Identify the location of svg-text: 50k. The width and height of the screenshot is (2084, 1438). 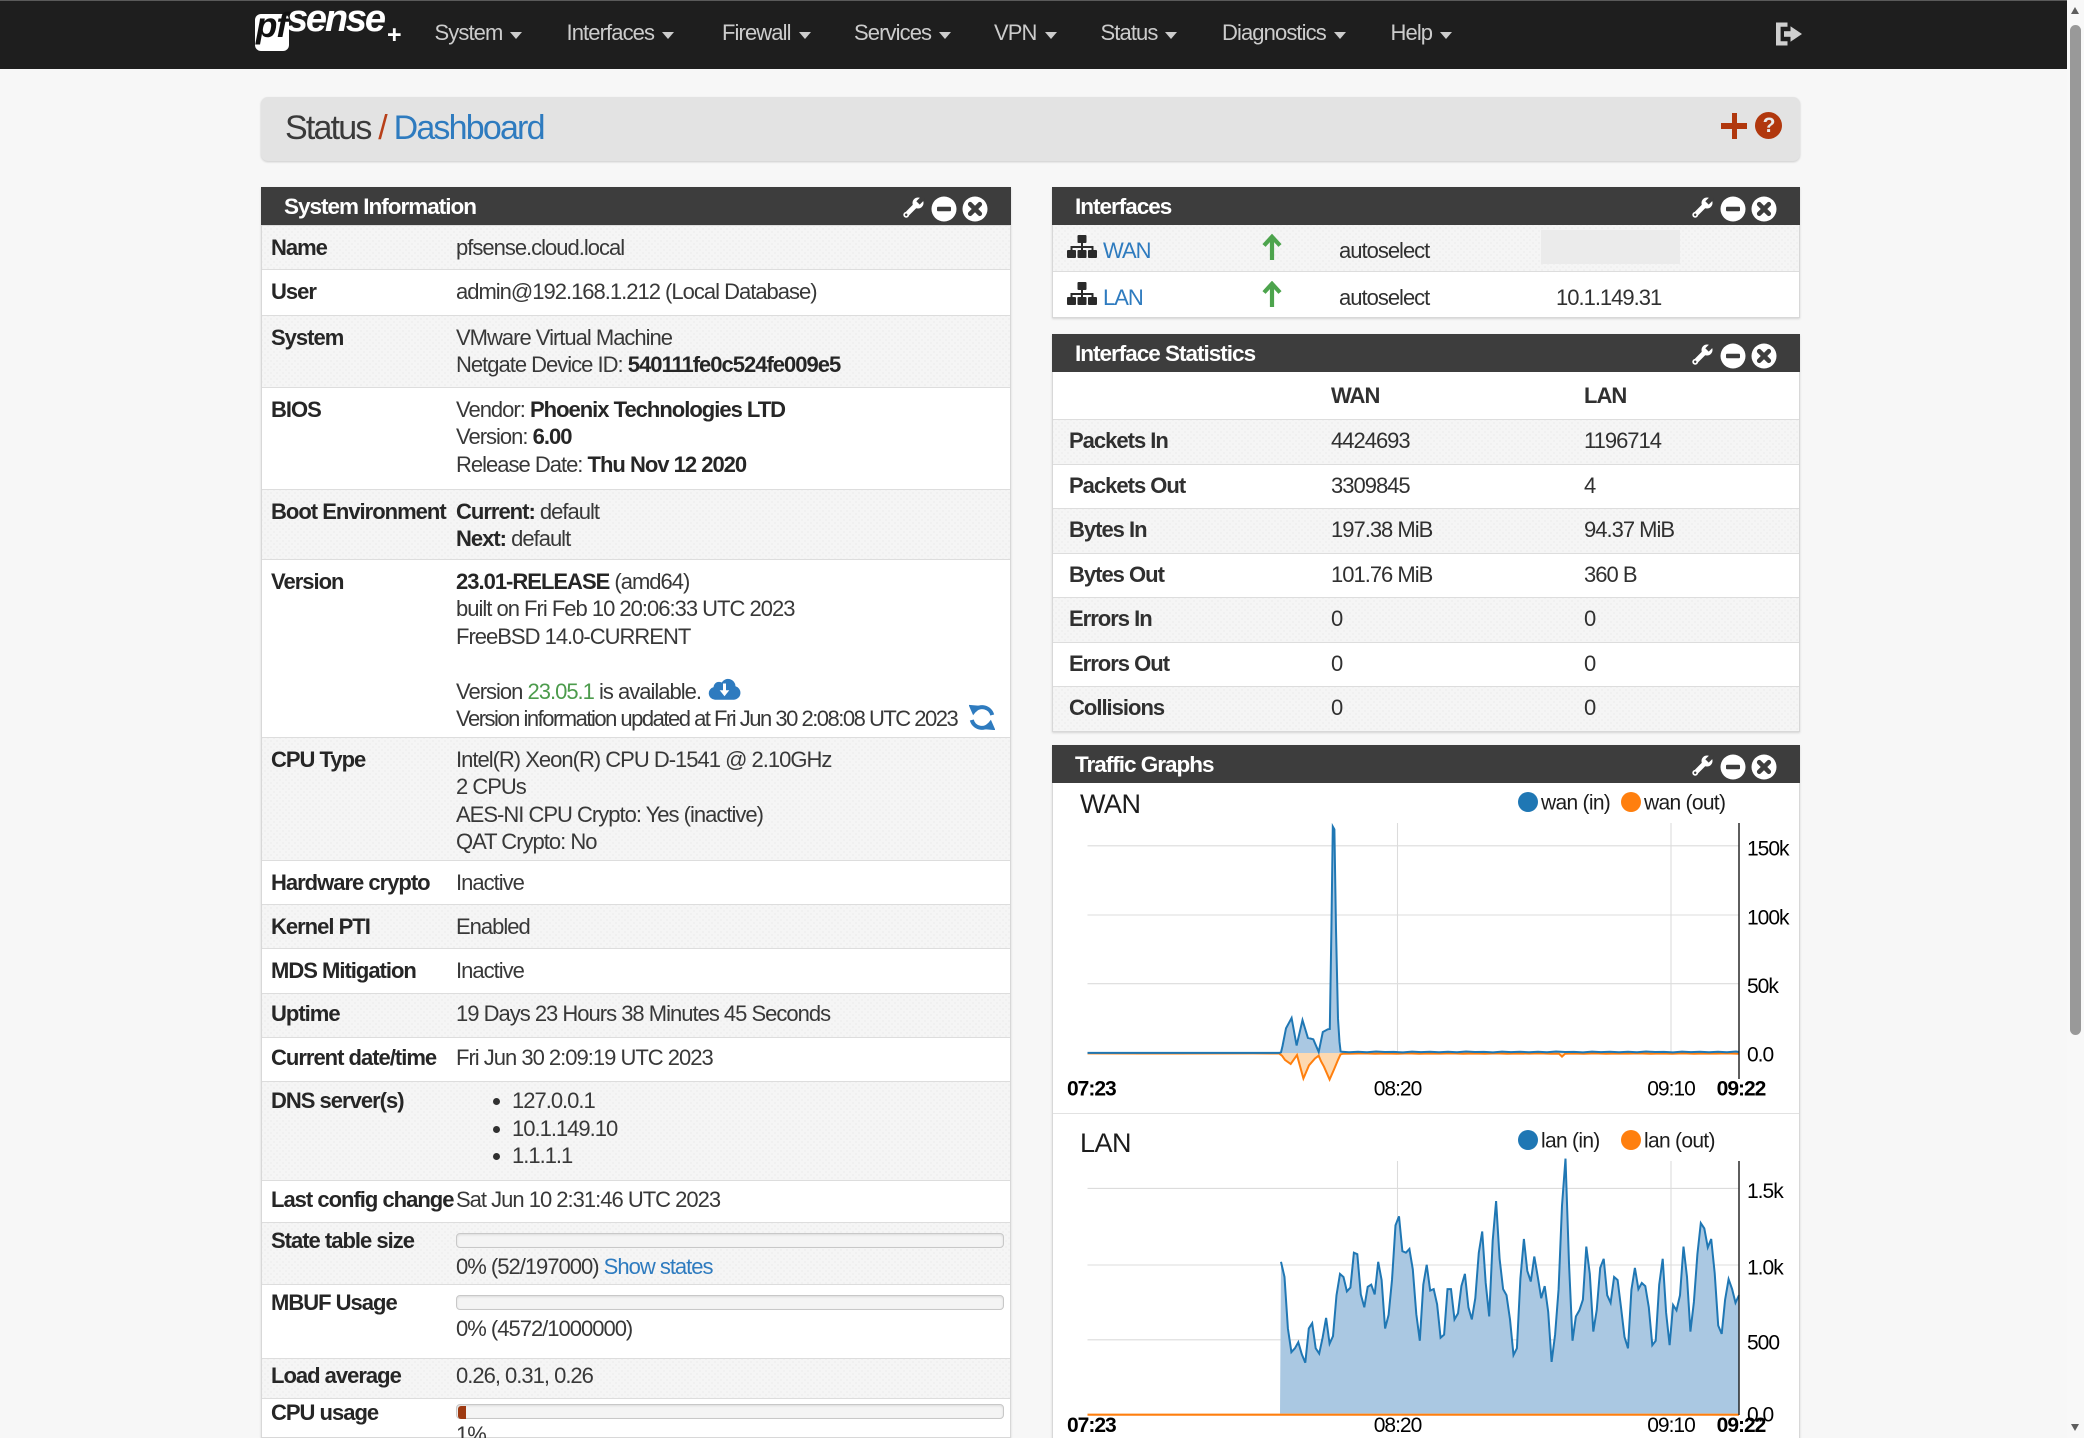
(1763, 986).